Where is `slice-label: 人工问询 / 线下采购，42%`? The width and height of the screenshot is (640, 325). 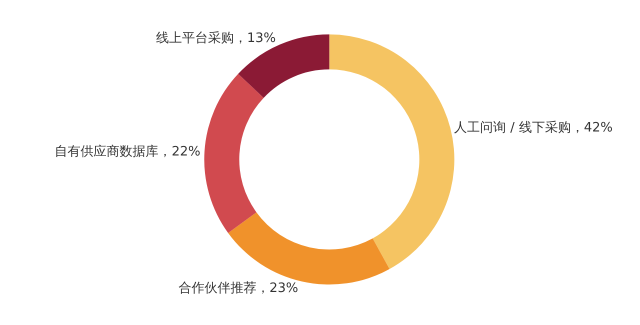
slice-label: 人工问询 / 线下采购，42% is located at coordinates (533, 128).